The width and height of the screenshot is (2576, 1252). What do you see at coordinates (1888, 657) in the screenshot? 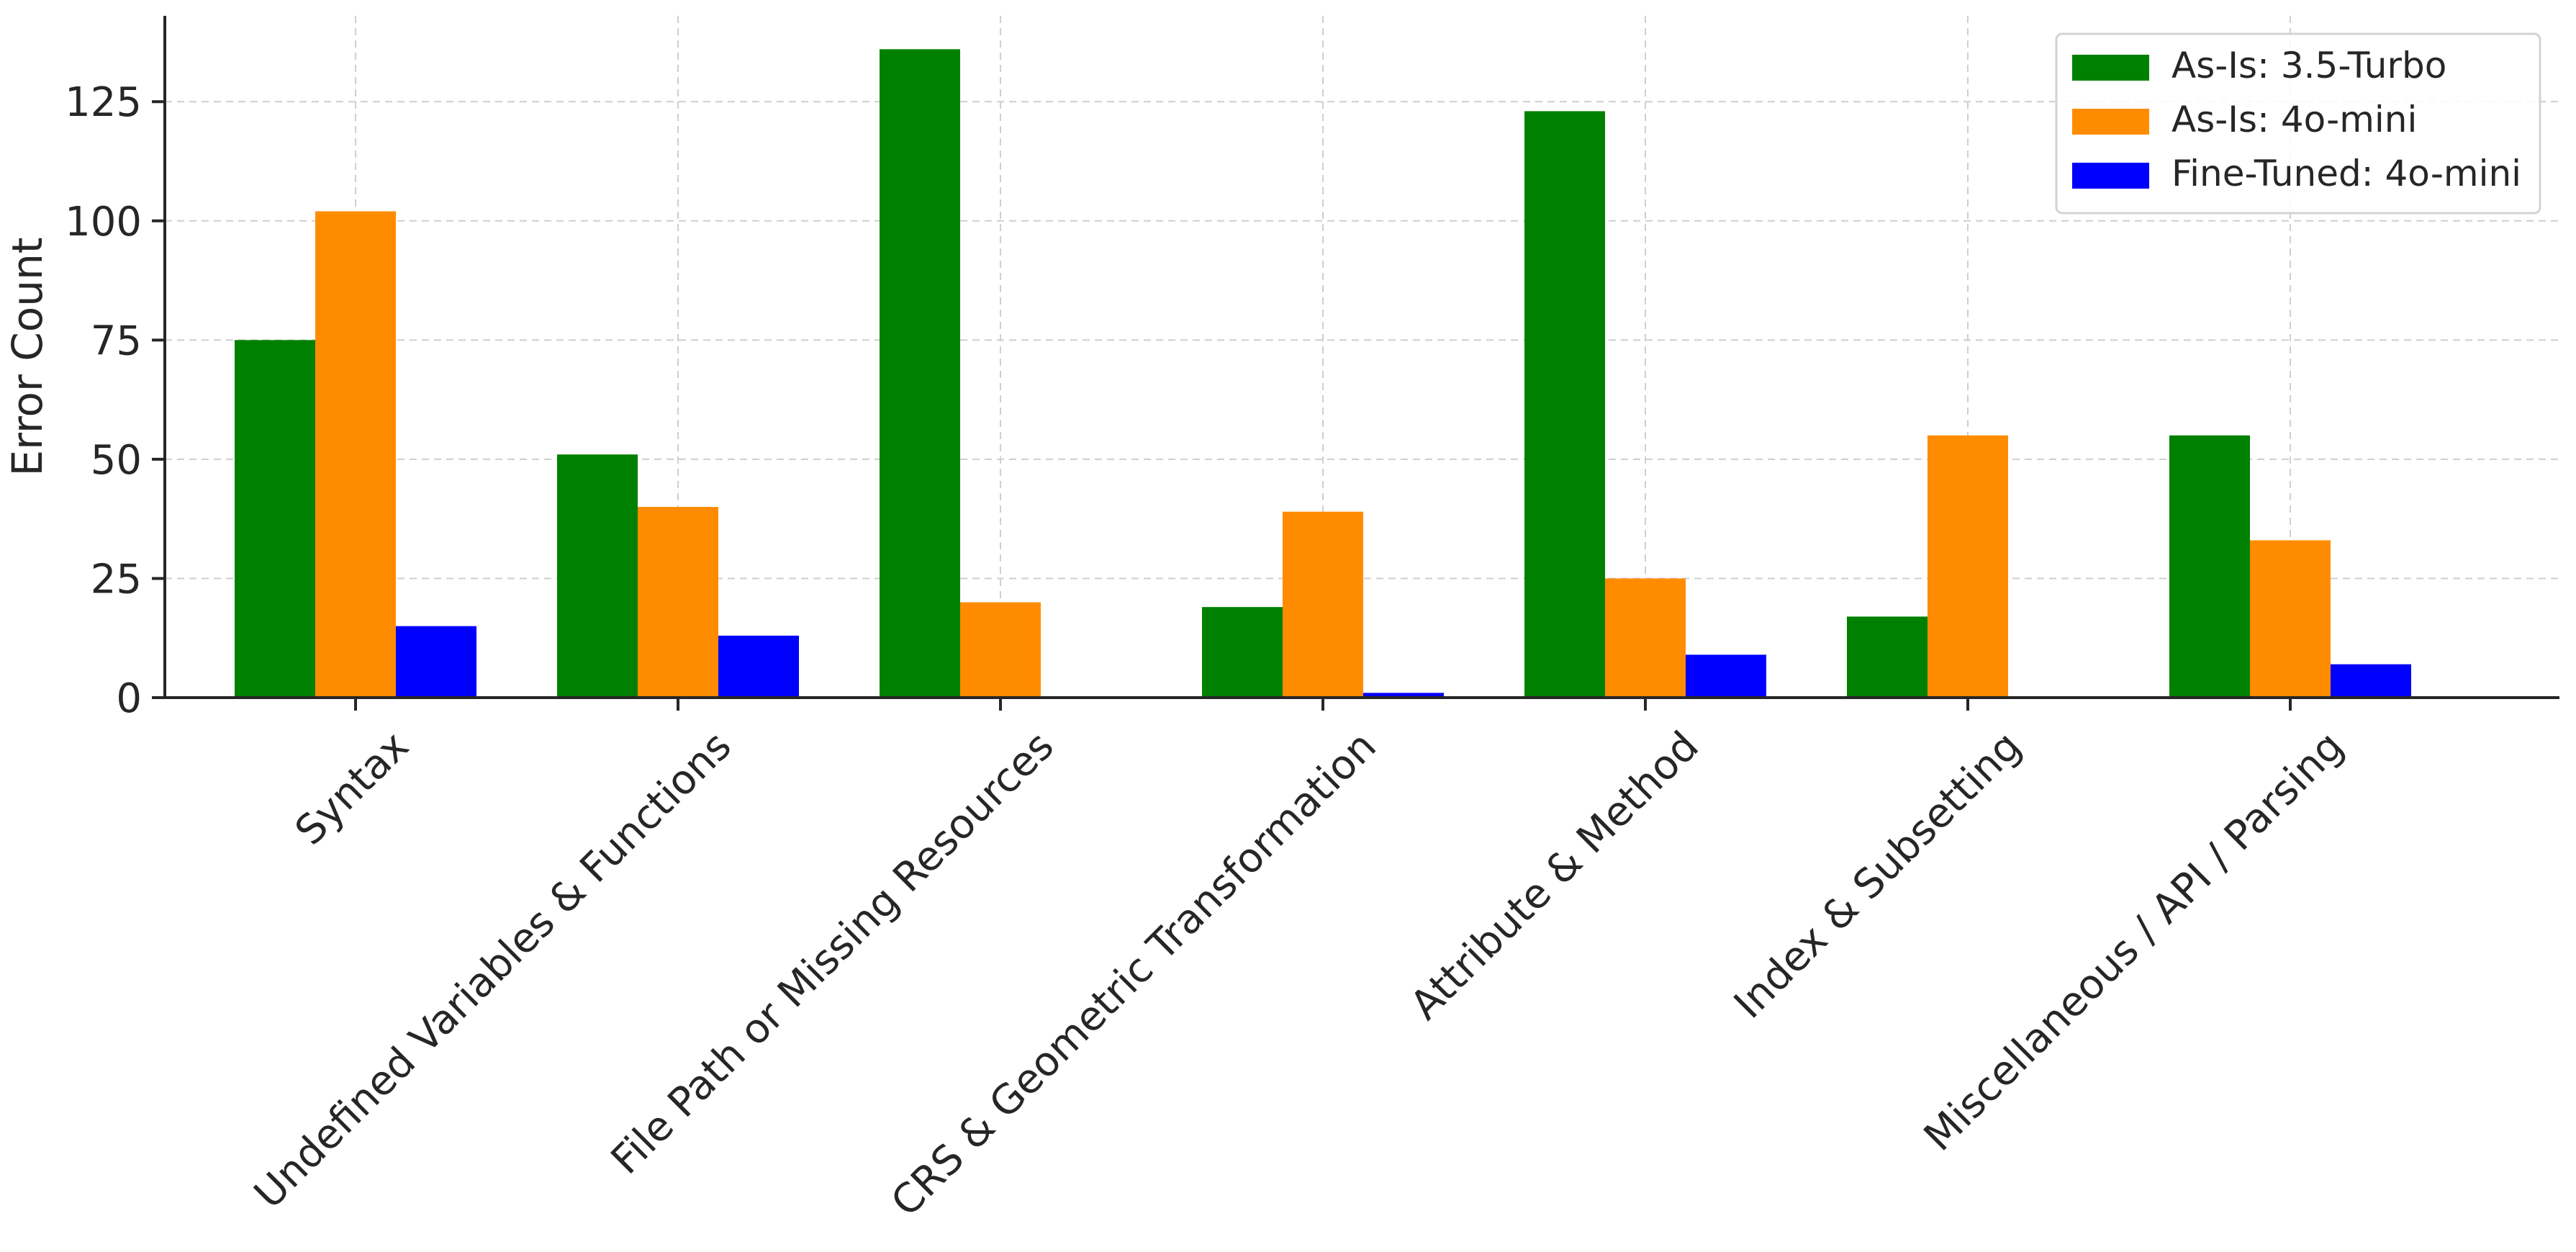
I see `bar-as-is-3-5-turbo-index-subsetting: As-Is: 3.5-Turbo: 17` at bounding box center [1888, 657].